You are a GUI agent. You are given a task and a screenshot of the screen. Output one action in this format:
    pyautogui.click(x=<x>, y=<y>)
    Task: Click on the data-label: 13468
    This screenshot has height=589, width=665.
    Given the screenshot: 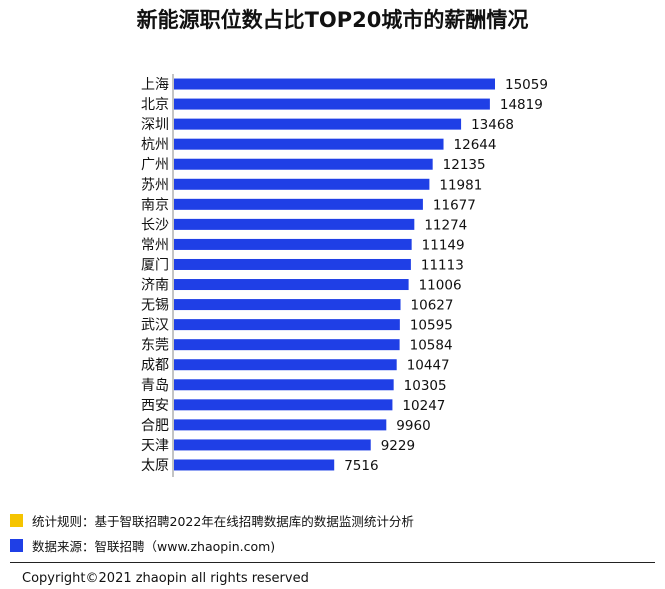 What is the action you would take?
    pyautogui.click(x=492, y=125)
    